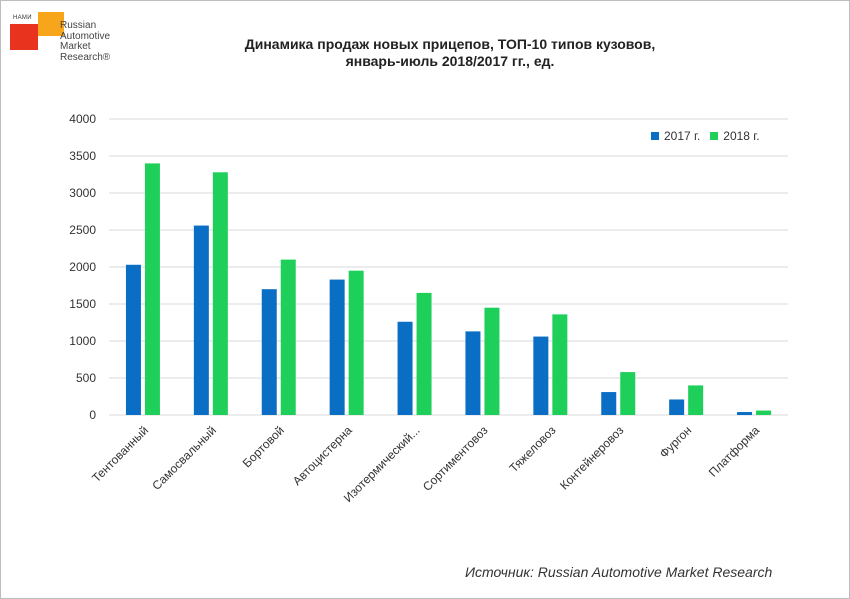  I want to click on logo: НАМИ Russian Automotive Market Research®, so click(65, 47).